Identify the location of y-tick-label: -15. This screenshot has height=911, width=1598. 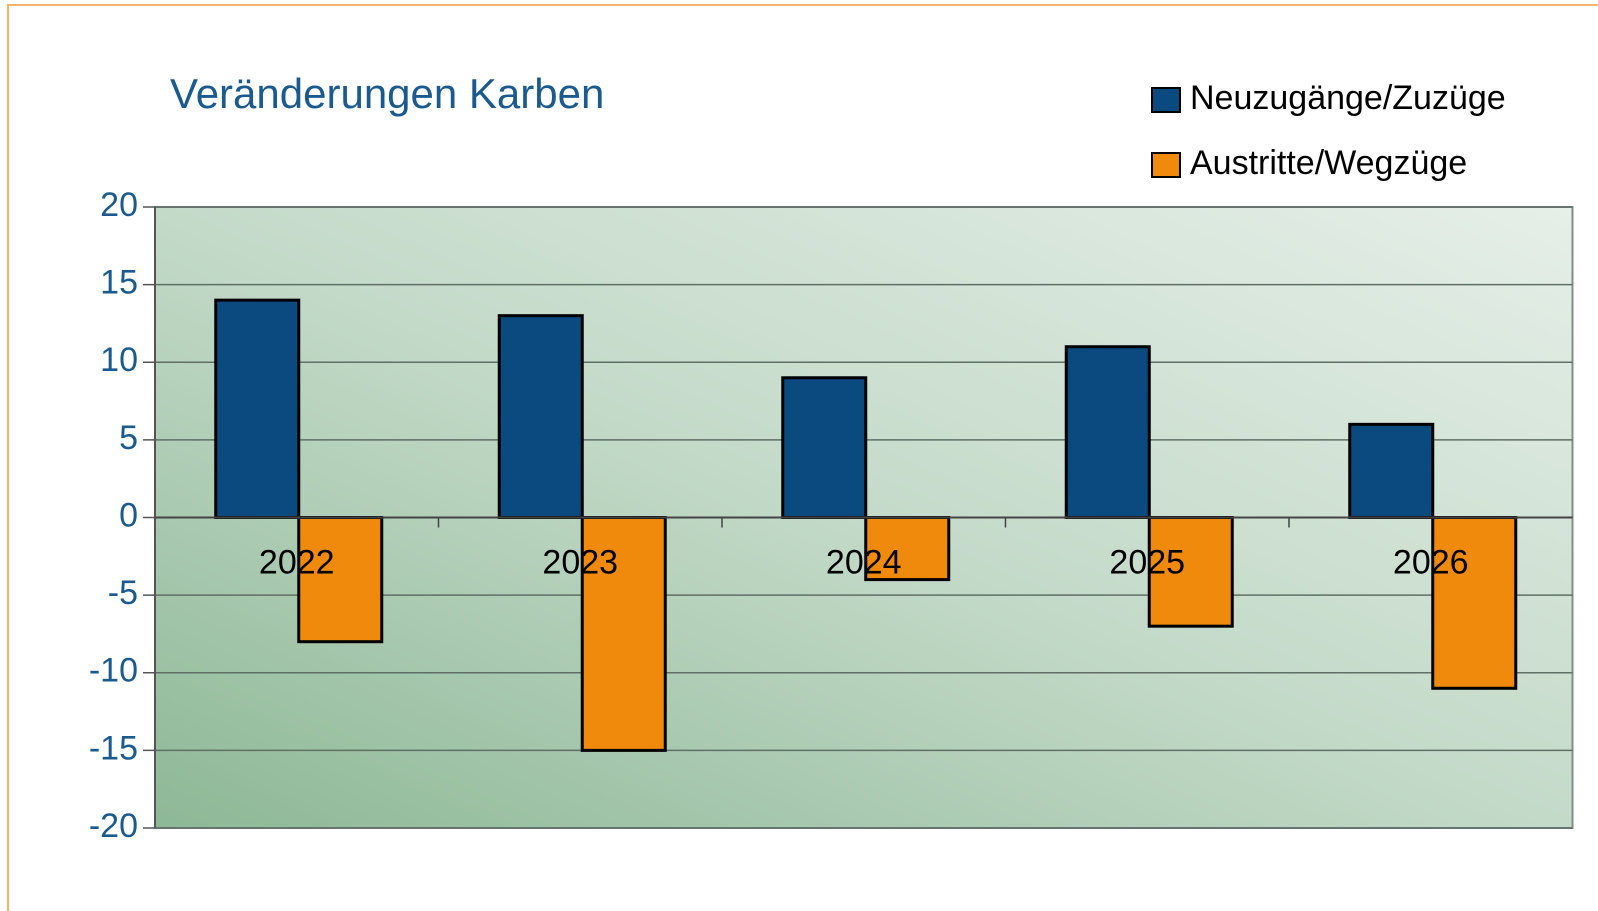
(113, 748).